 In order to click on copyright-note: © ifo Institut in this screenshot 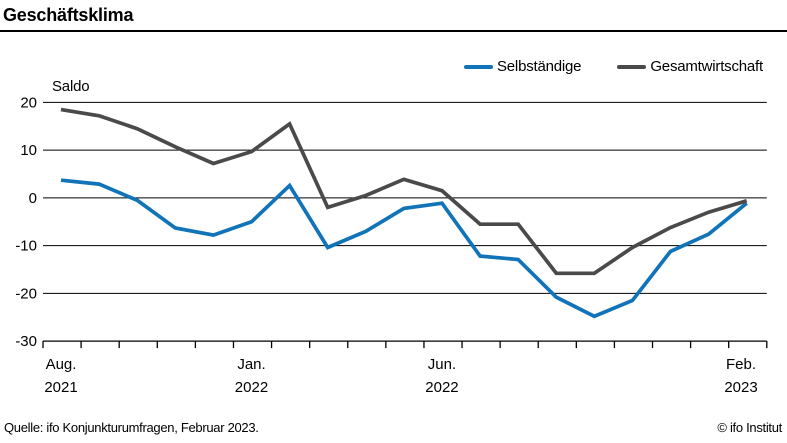, I will do `click(749, 427)`.